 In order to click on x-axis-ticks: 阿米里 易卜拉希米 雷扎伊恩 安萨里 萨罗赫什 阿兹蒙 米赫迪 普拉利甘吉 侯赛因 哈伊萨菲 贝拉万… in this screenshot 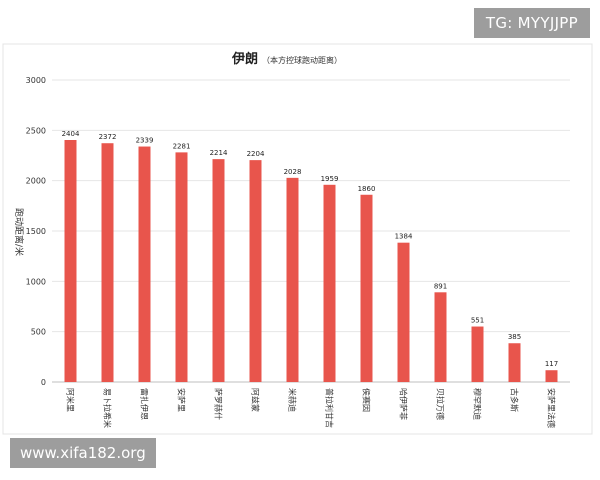, I will do `click(311, 408)`.